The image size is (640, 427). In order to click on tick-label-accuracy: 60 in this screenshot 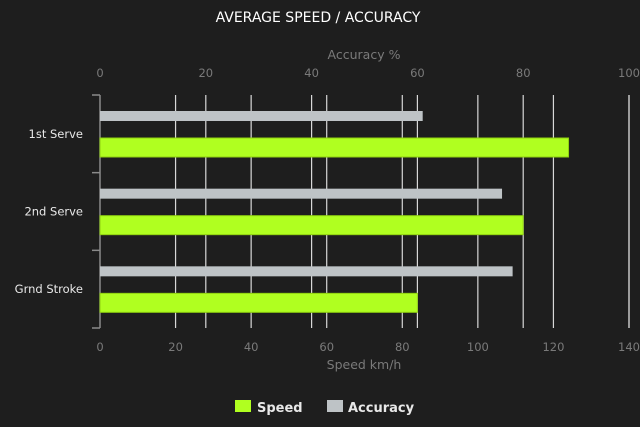, I will do `click(417, 73)`.